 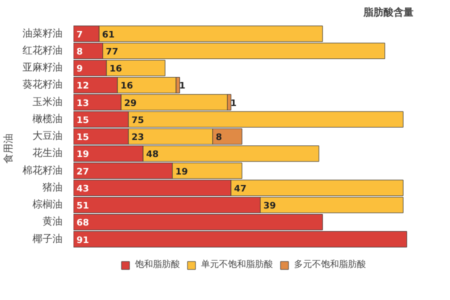 What do you see at coordinates (47, 118) in the screenshot?
I see `y-tick-label: 橄榄油` at bounding box center [47, 118].